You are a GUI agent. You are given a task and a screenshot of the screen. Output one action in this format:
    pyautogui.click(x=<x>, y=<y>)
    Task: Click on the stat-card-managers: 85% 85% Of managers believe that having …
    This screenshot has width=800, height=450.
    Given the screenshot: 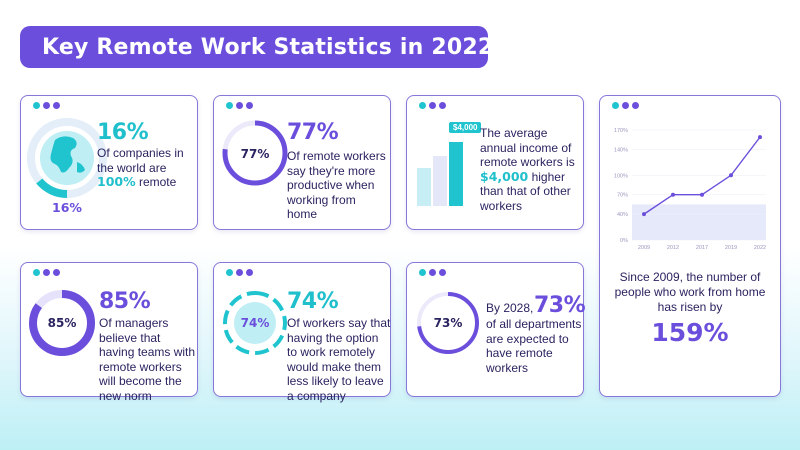 What is the action you would take?
    pyautogui.click(x=109, y=332)
    